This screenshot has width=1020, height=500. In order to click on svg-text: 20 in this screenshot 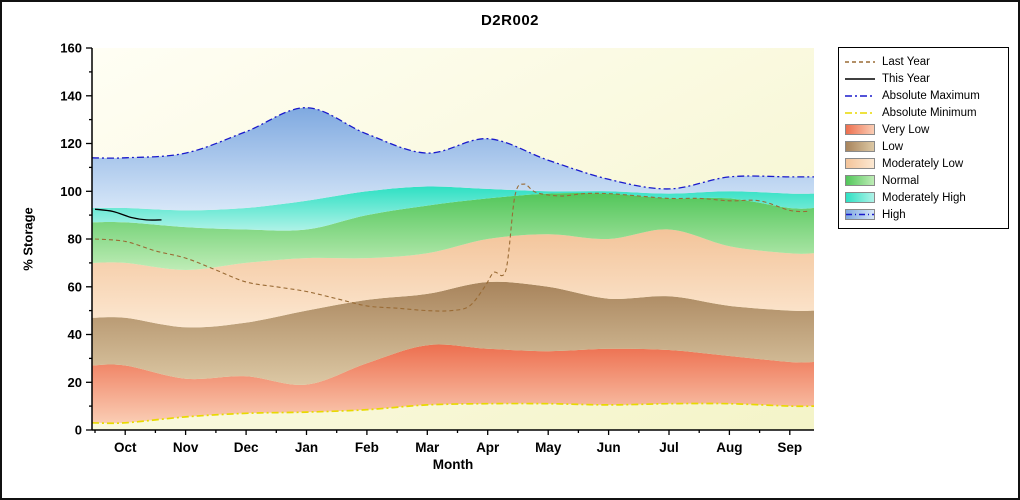, I will do `click(75, 382)`.